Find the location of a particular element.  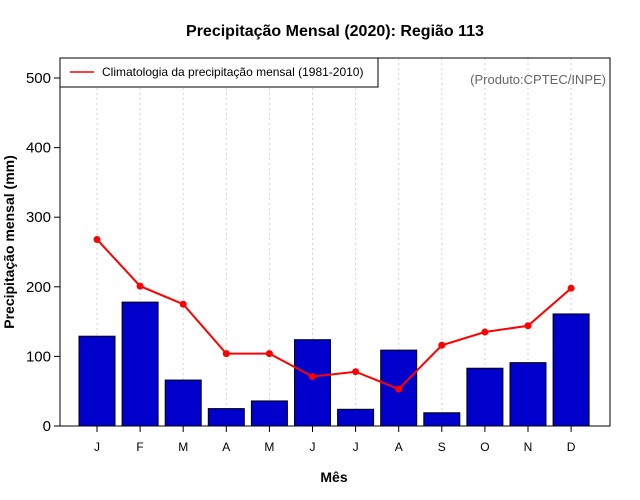

y-tick-label: 100 is located at coordinates (38, 356).